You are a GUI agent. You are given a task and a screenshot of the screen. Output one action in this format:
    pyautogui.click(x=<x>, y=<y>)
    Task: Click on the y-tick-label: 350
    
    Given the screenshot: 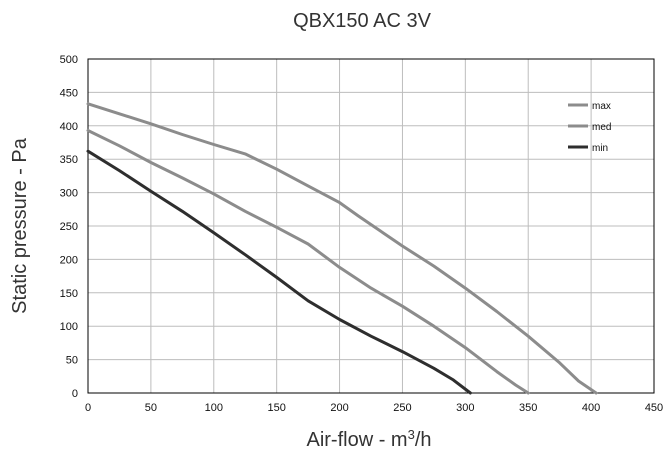 What is the action you would take?
    pyautogui.click(x=69, y=160)
    